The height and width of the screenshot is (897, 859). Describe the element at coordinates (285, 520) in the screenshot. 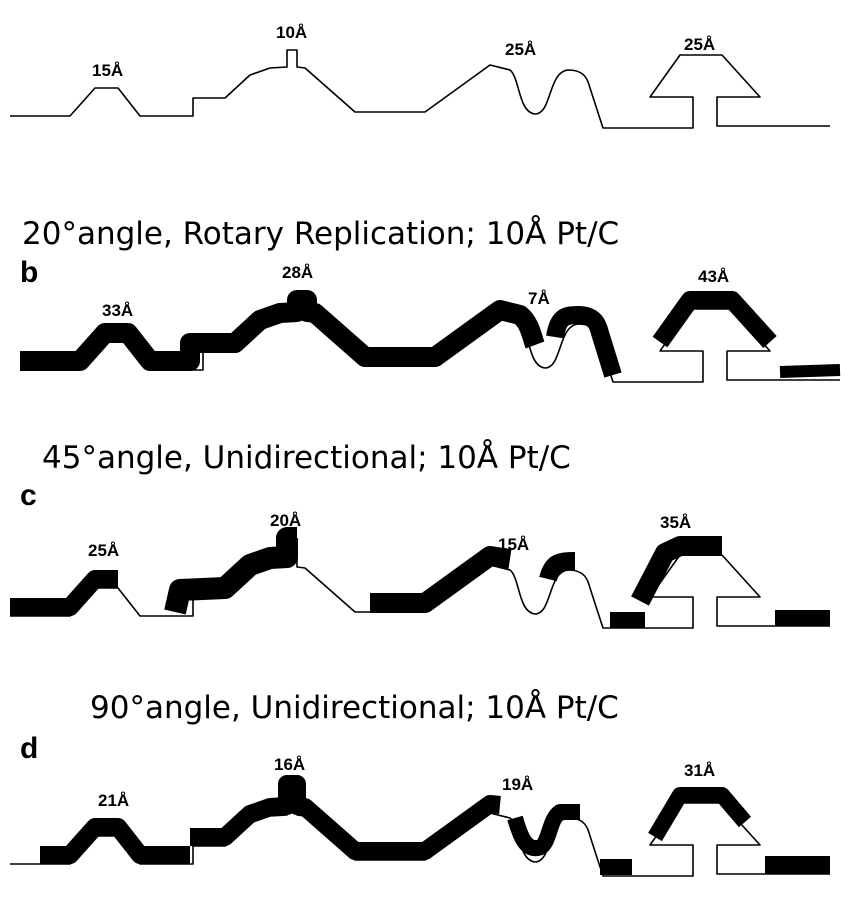

I see `height-label: 20Å` at that location.